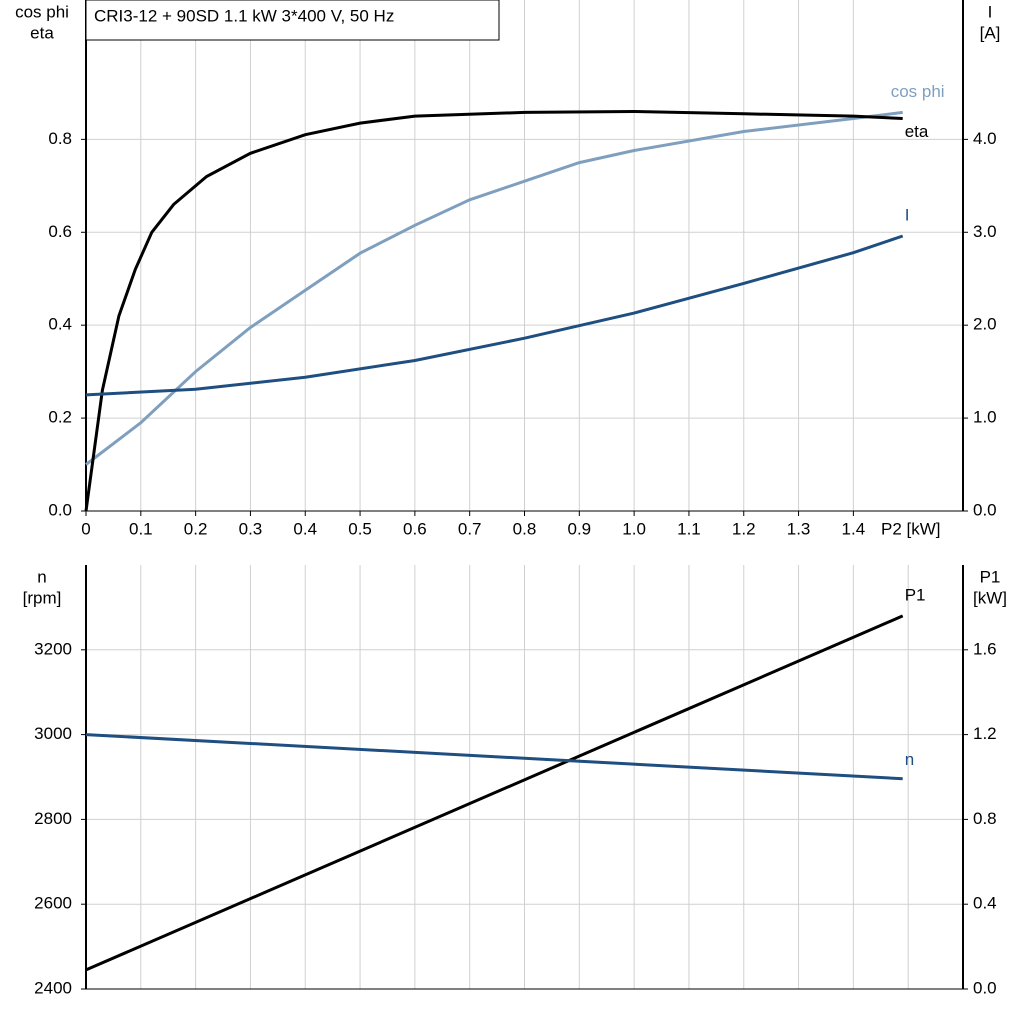 Image resolution: width=1024 pixels, height=1024 pixels. What do you see at coordinates (579, 528) in the screenshot?
I see `x-tick-label: 0.9` at bounding box center [579, 528].